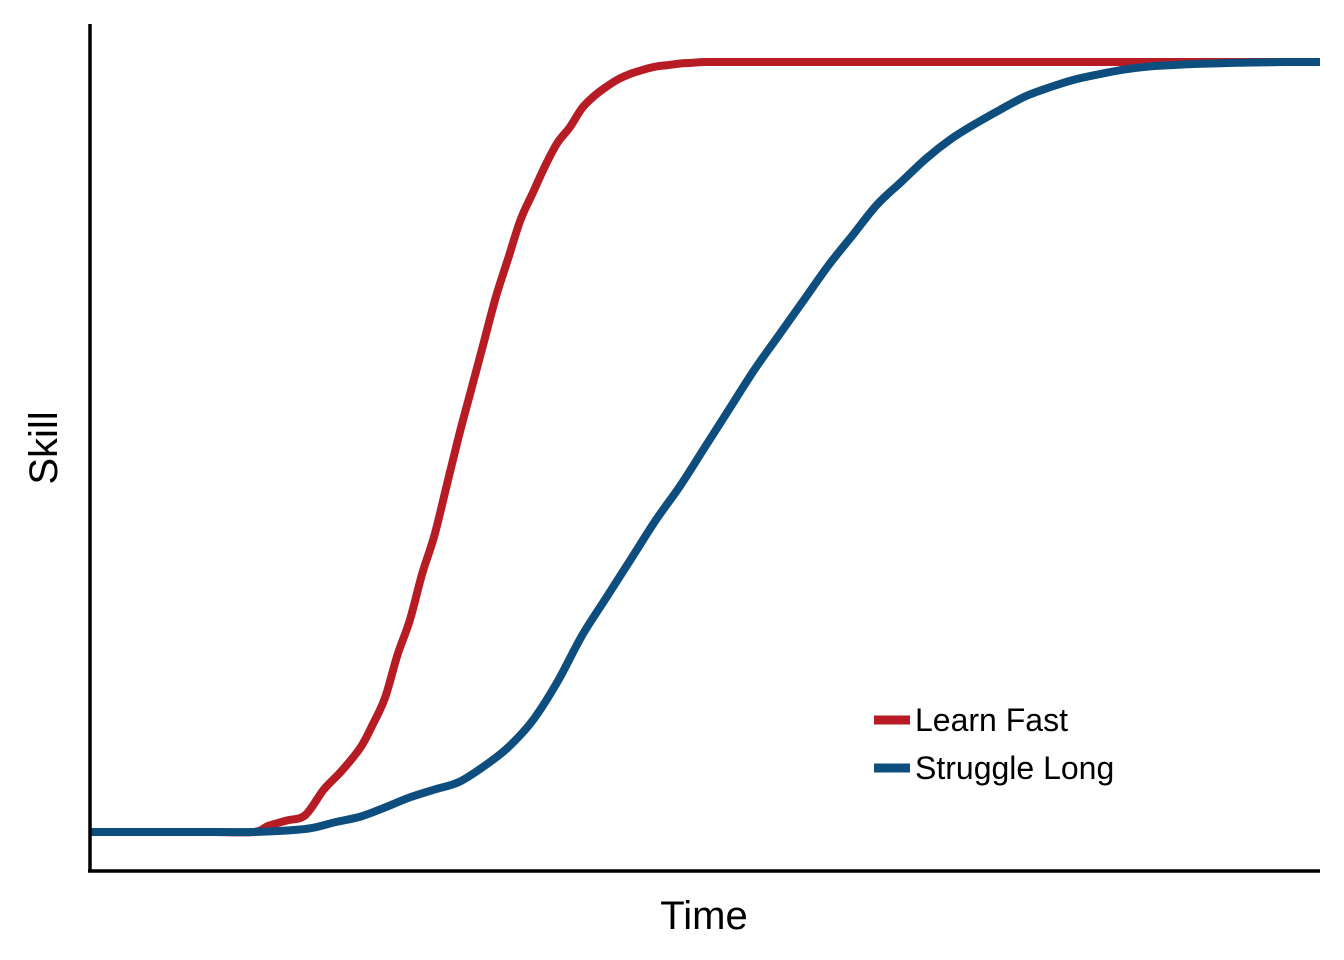  What do you see at coordinates (991, 720) in the screenshot?
I see `legend-label-learn-fast: Learn Fast` at bounding box center [991, 720].